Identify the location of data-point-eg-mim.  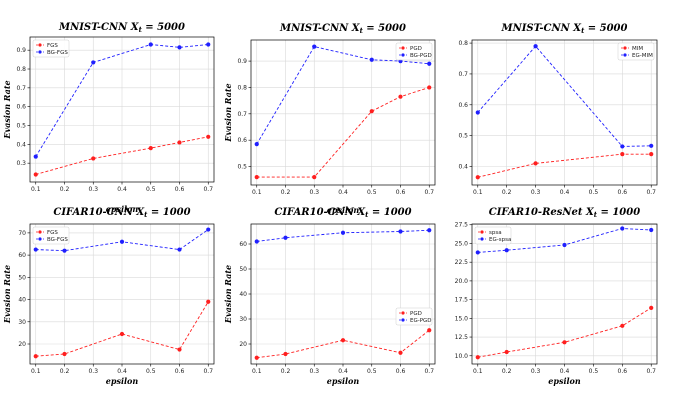
(477, 112).